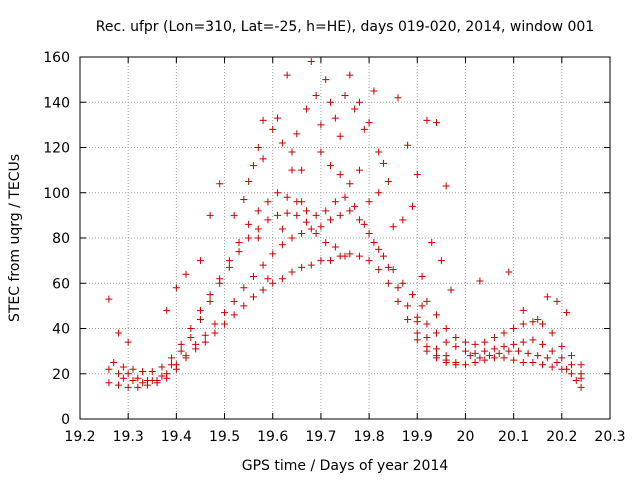  Describe the element at coordinates (61, 375) in the screenshot. I see `y-tick-label: 20` at that location.